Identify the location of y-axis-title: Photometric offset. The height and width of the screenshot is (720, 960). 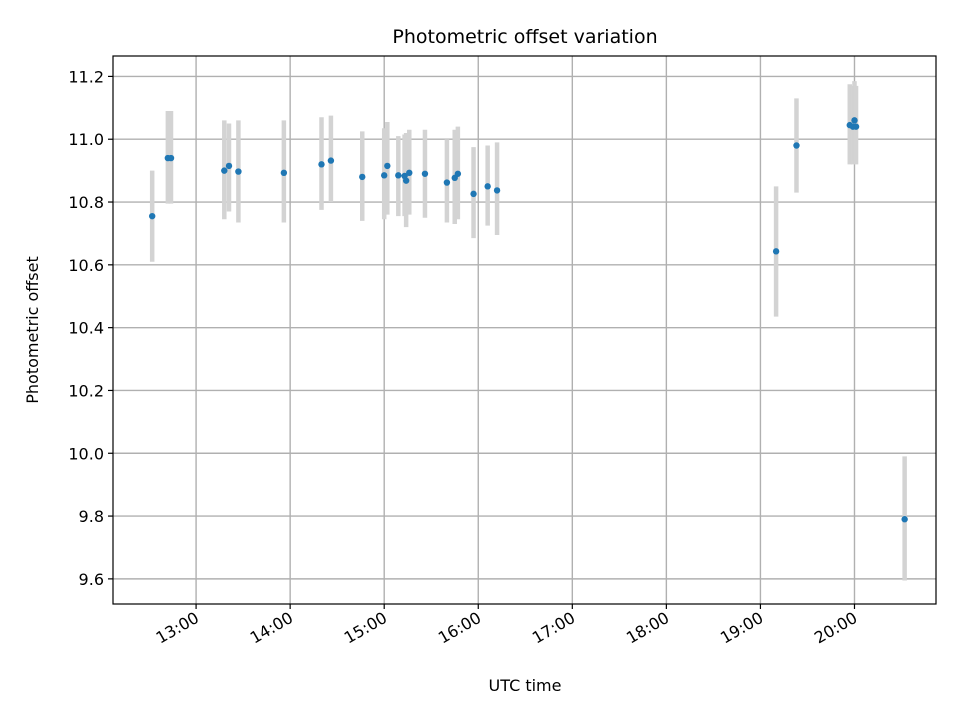
(32, 330).